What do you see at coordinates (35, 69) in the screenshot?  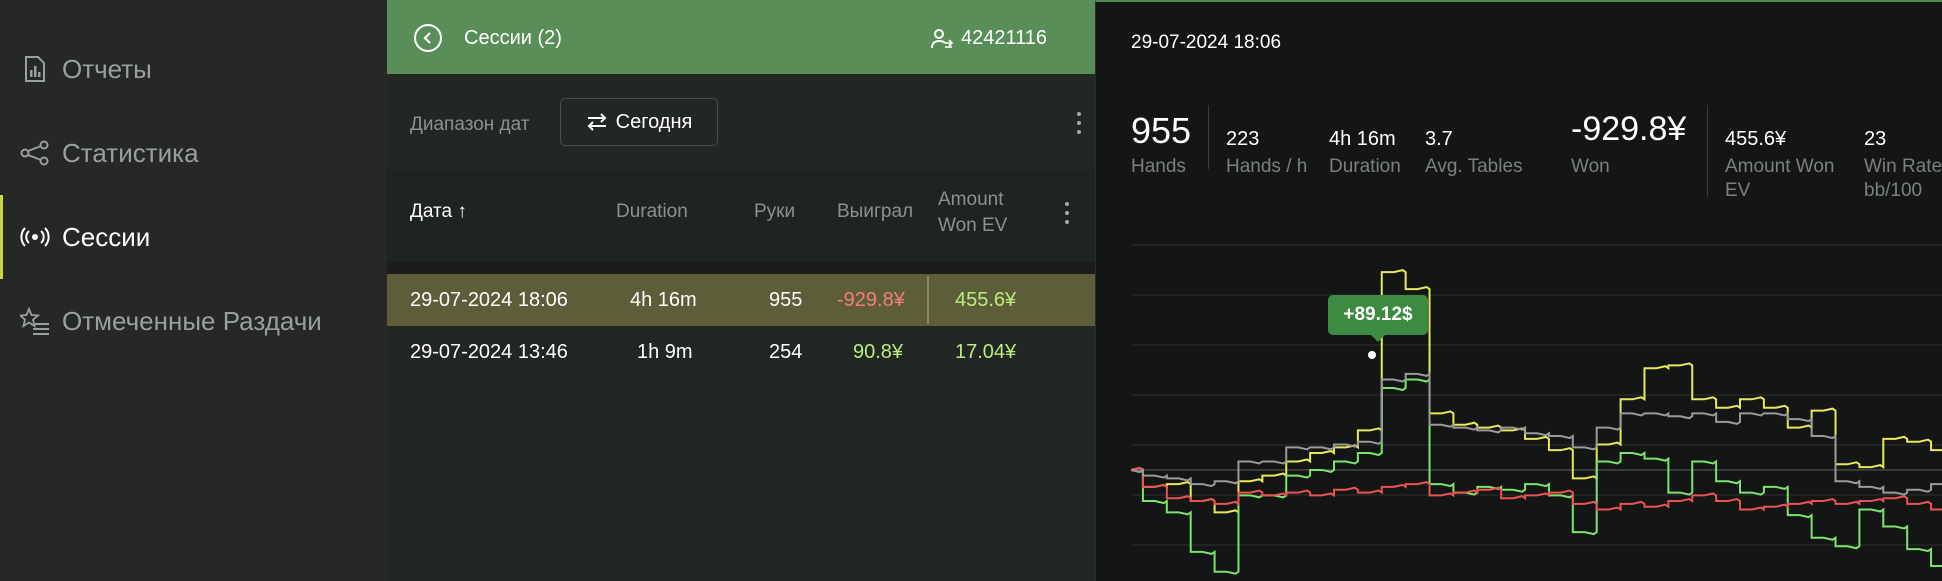 I see `report-icon` at bounding box center [35, 69].